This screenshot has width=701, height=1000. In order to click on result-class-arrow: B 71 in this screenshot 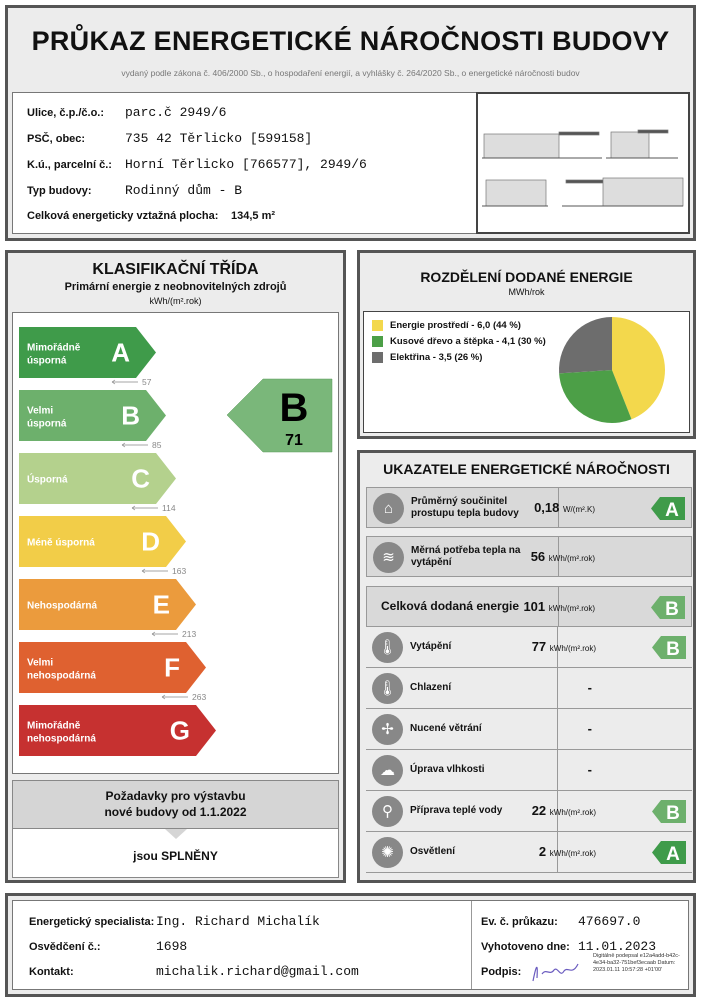, I will do `click(279, 415)`.